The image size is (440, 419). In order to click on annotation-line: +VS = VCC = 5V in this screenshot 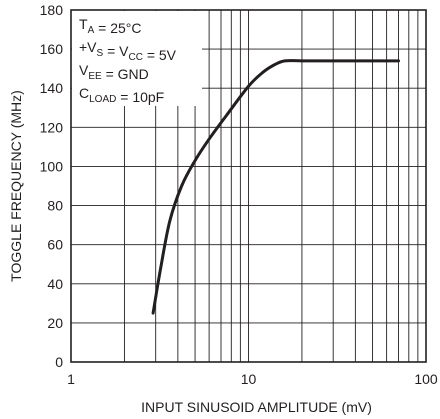, I will do `click(128, 51)`.